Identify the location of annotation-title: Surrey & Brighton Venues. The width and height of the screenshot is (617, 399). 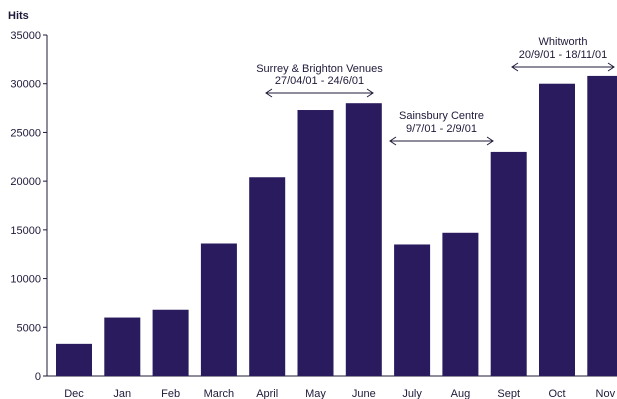
(319, 69).